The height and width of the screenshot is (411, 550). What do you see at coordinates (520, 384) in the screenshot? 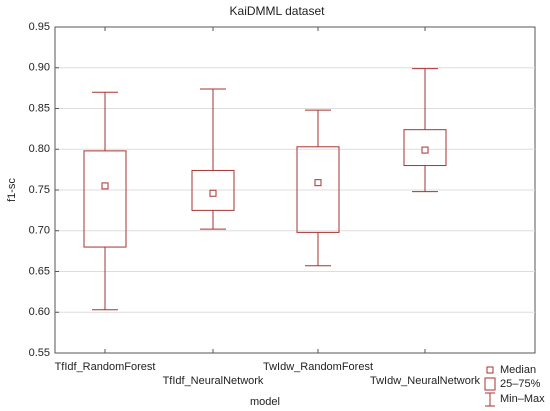
I see `legend-label: 25–75%` at bounding box center [520, 384].